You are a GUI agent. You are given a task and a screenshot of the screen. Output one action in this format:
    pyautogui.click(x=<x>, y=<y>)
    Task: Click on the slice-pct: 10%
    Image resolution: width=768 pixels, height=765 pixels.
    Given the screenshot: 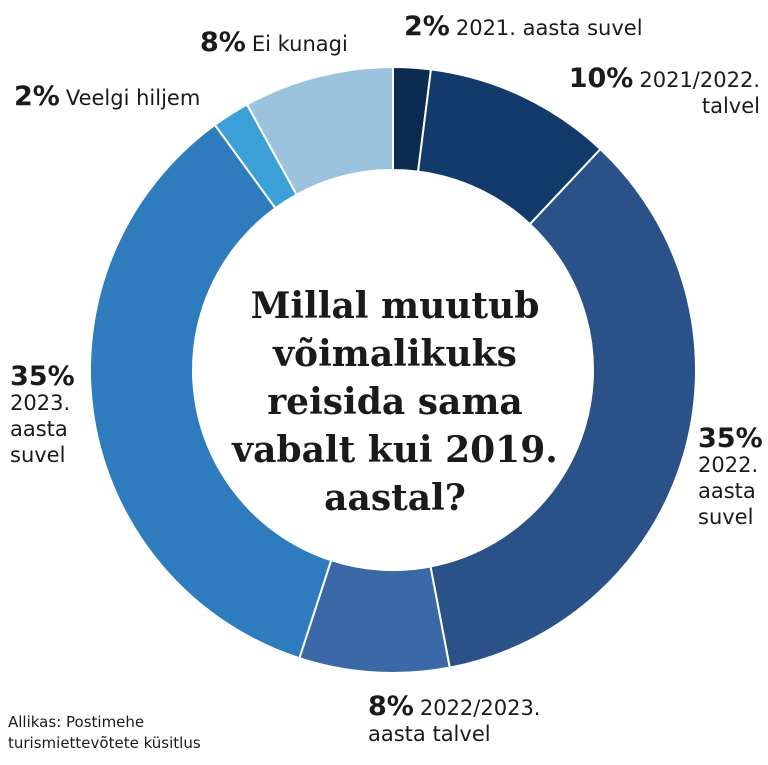 What is the action you would take?
    pyautogui.click(x=601, y=78)
    